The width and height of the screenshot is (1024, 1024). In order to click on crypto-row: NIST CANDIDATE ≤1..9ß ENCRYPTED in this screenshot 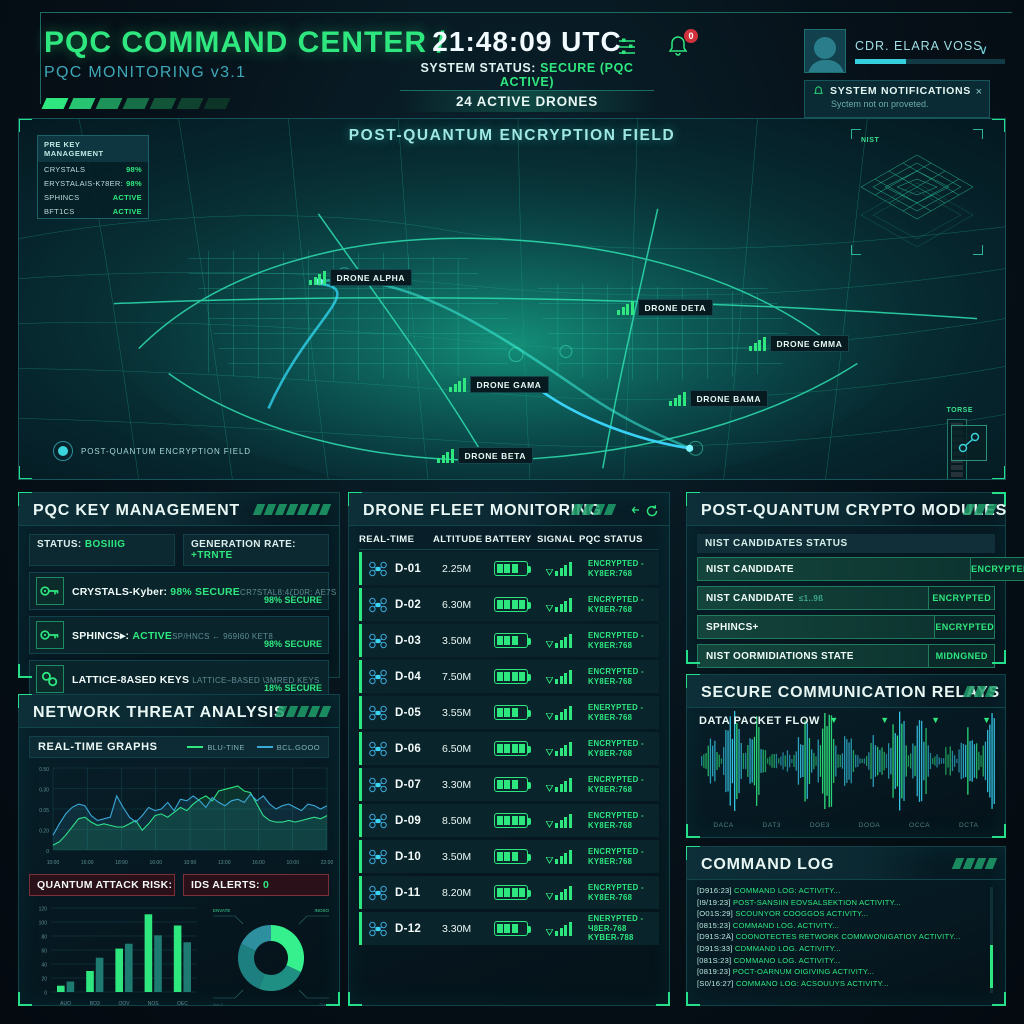, I will do `click(846, 598)`.